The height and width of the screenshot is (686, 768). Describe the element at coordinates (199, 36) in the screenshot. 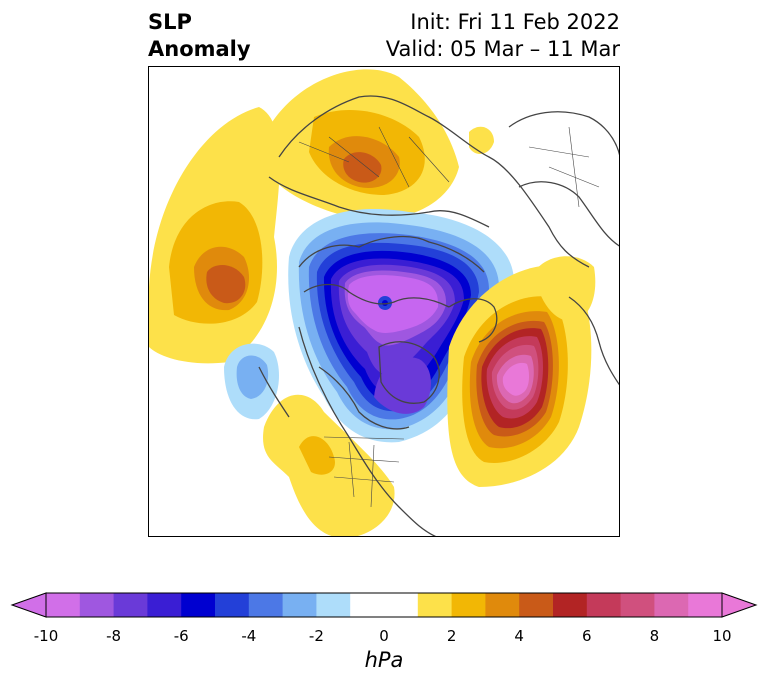

I see `map-title: SLP Anomaly` at that location.